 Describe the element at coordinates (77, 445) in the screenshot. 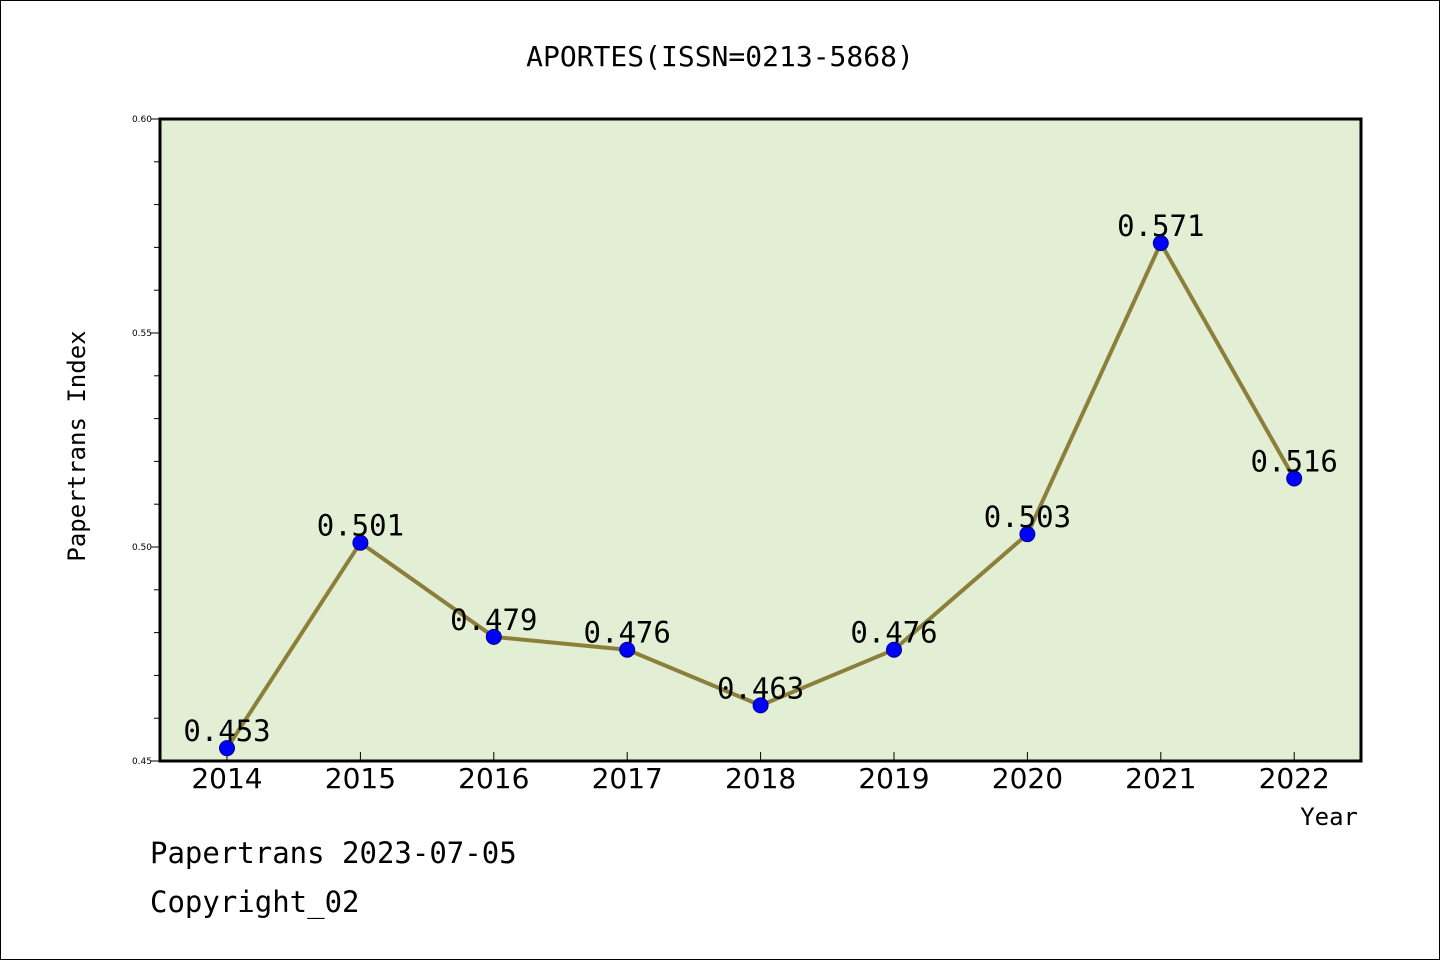

I see `y-axis-label: Papertrans Index` at that location.